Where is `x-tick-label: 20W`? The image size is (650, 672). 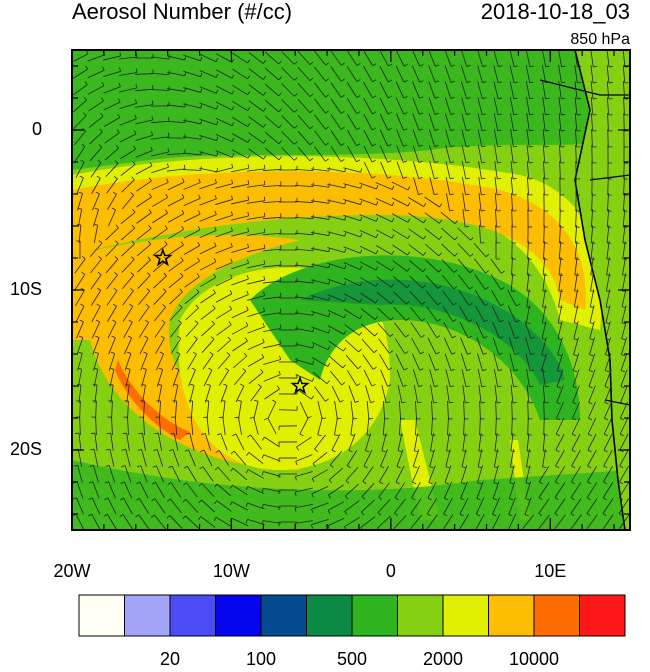 x-tick-label: 20W is located at coordinates (71, 571).